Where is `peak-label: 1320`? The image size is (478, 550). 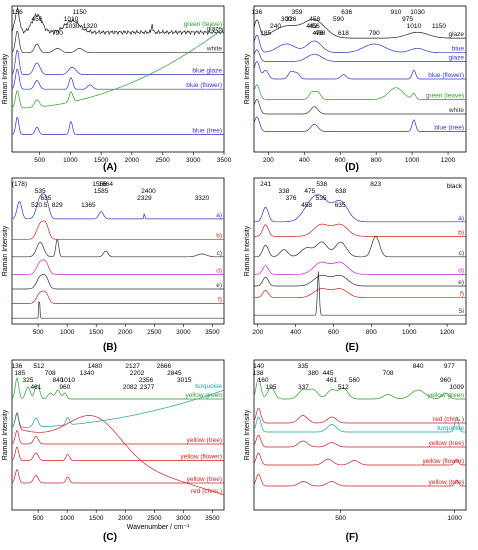
peak-label: 1320 is located at coordinates (90, 26).